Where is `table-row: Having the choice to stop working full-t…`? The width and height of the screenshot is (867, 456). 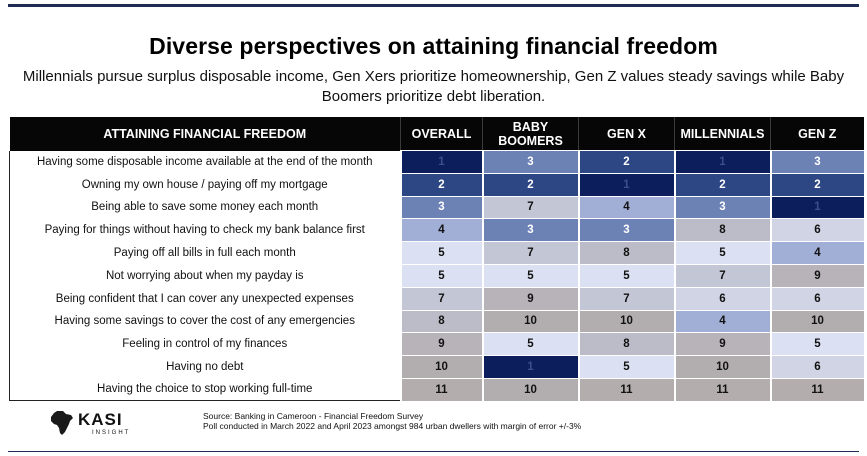 table-row: Having the choice to stop working full-t… is located at coordinates (436, 389).